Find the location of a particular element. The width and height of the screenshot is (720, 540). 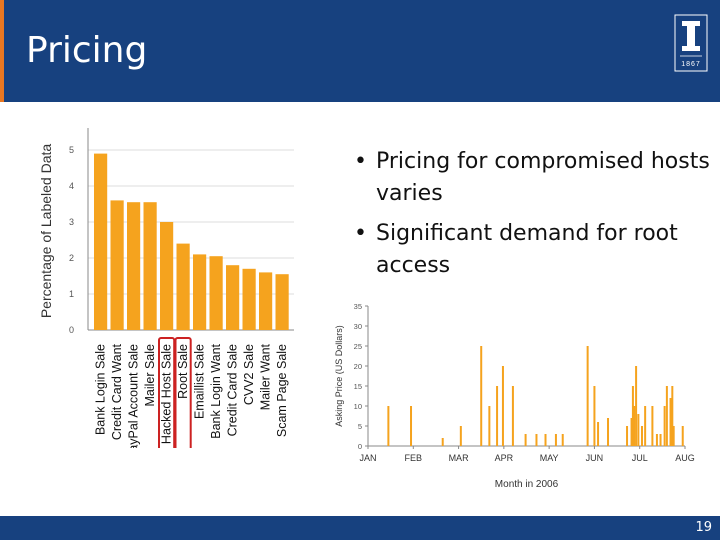

x-tick-label: FEB is located at coordinates (414, 458).